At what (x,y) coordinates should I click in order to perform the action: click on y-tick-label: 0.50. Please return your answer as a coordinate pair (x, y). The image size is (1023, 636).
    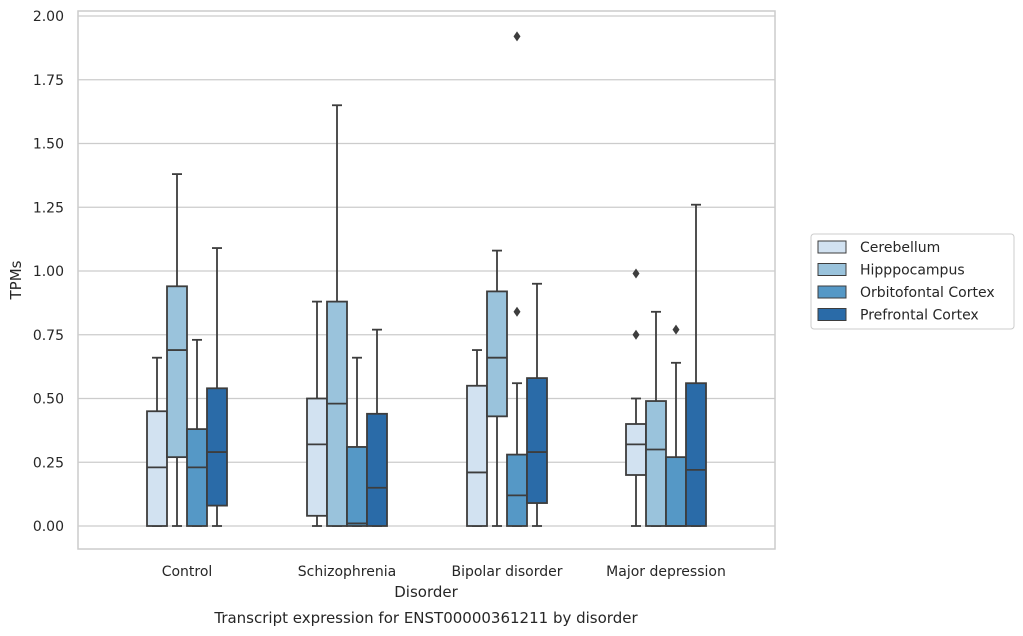
    Looking at the image, I should click on (48, 400).